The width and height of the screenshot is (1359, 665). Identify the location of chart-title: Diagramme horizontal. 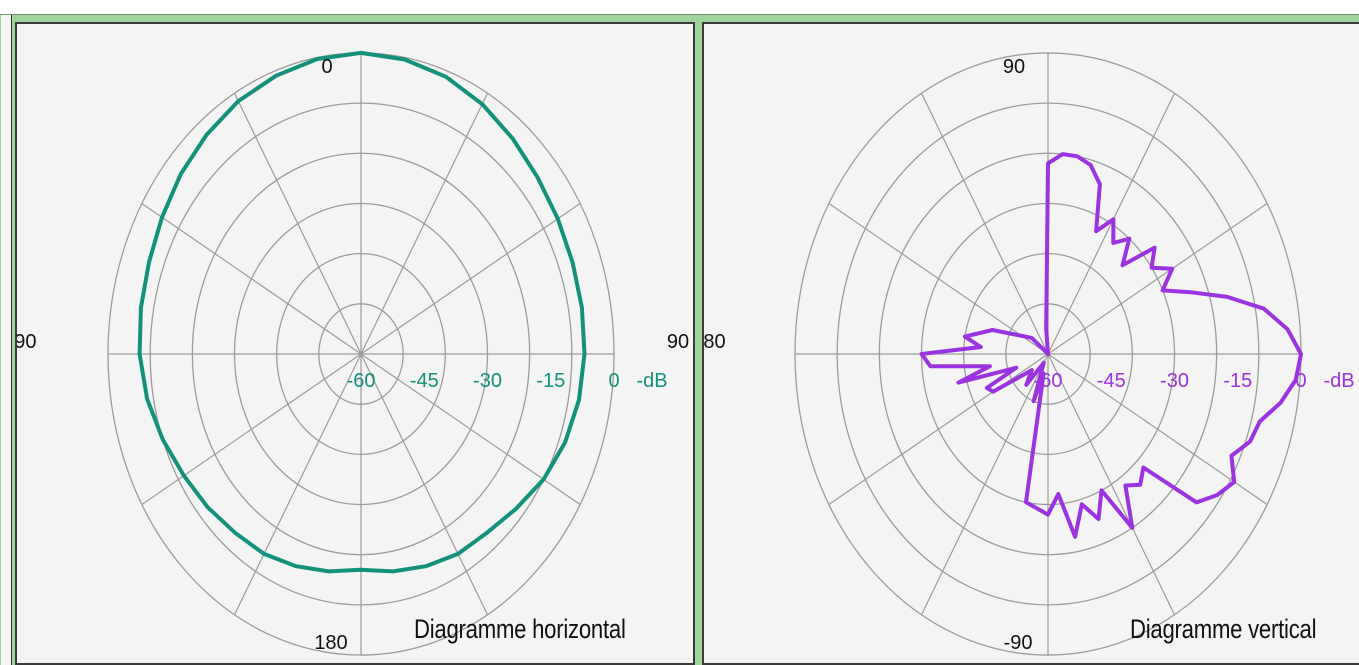
(520, 629).